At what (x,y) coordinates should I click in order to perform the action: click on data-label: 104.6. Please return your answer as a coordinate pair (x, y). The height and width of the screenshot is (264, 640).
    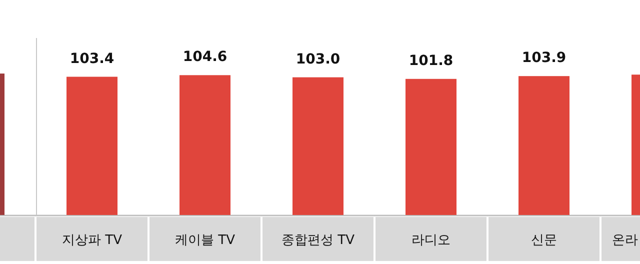
    Looking at the image, I should click on (205, 57).